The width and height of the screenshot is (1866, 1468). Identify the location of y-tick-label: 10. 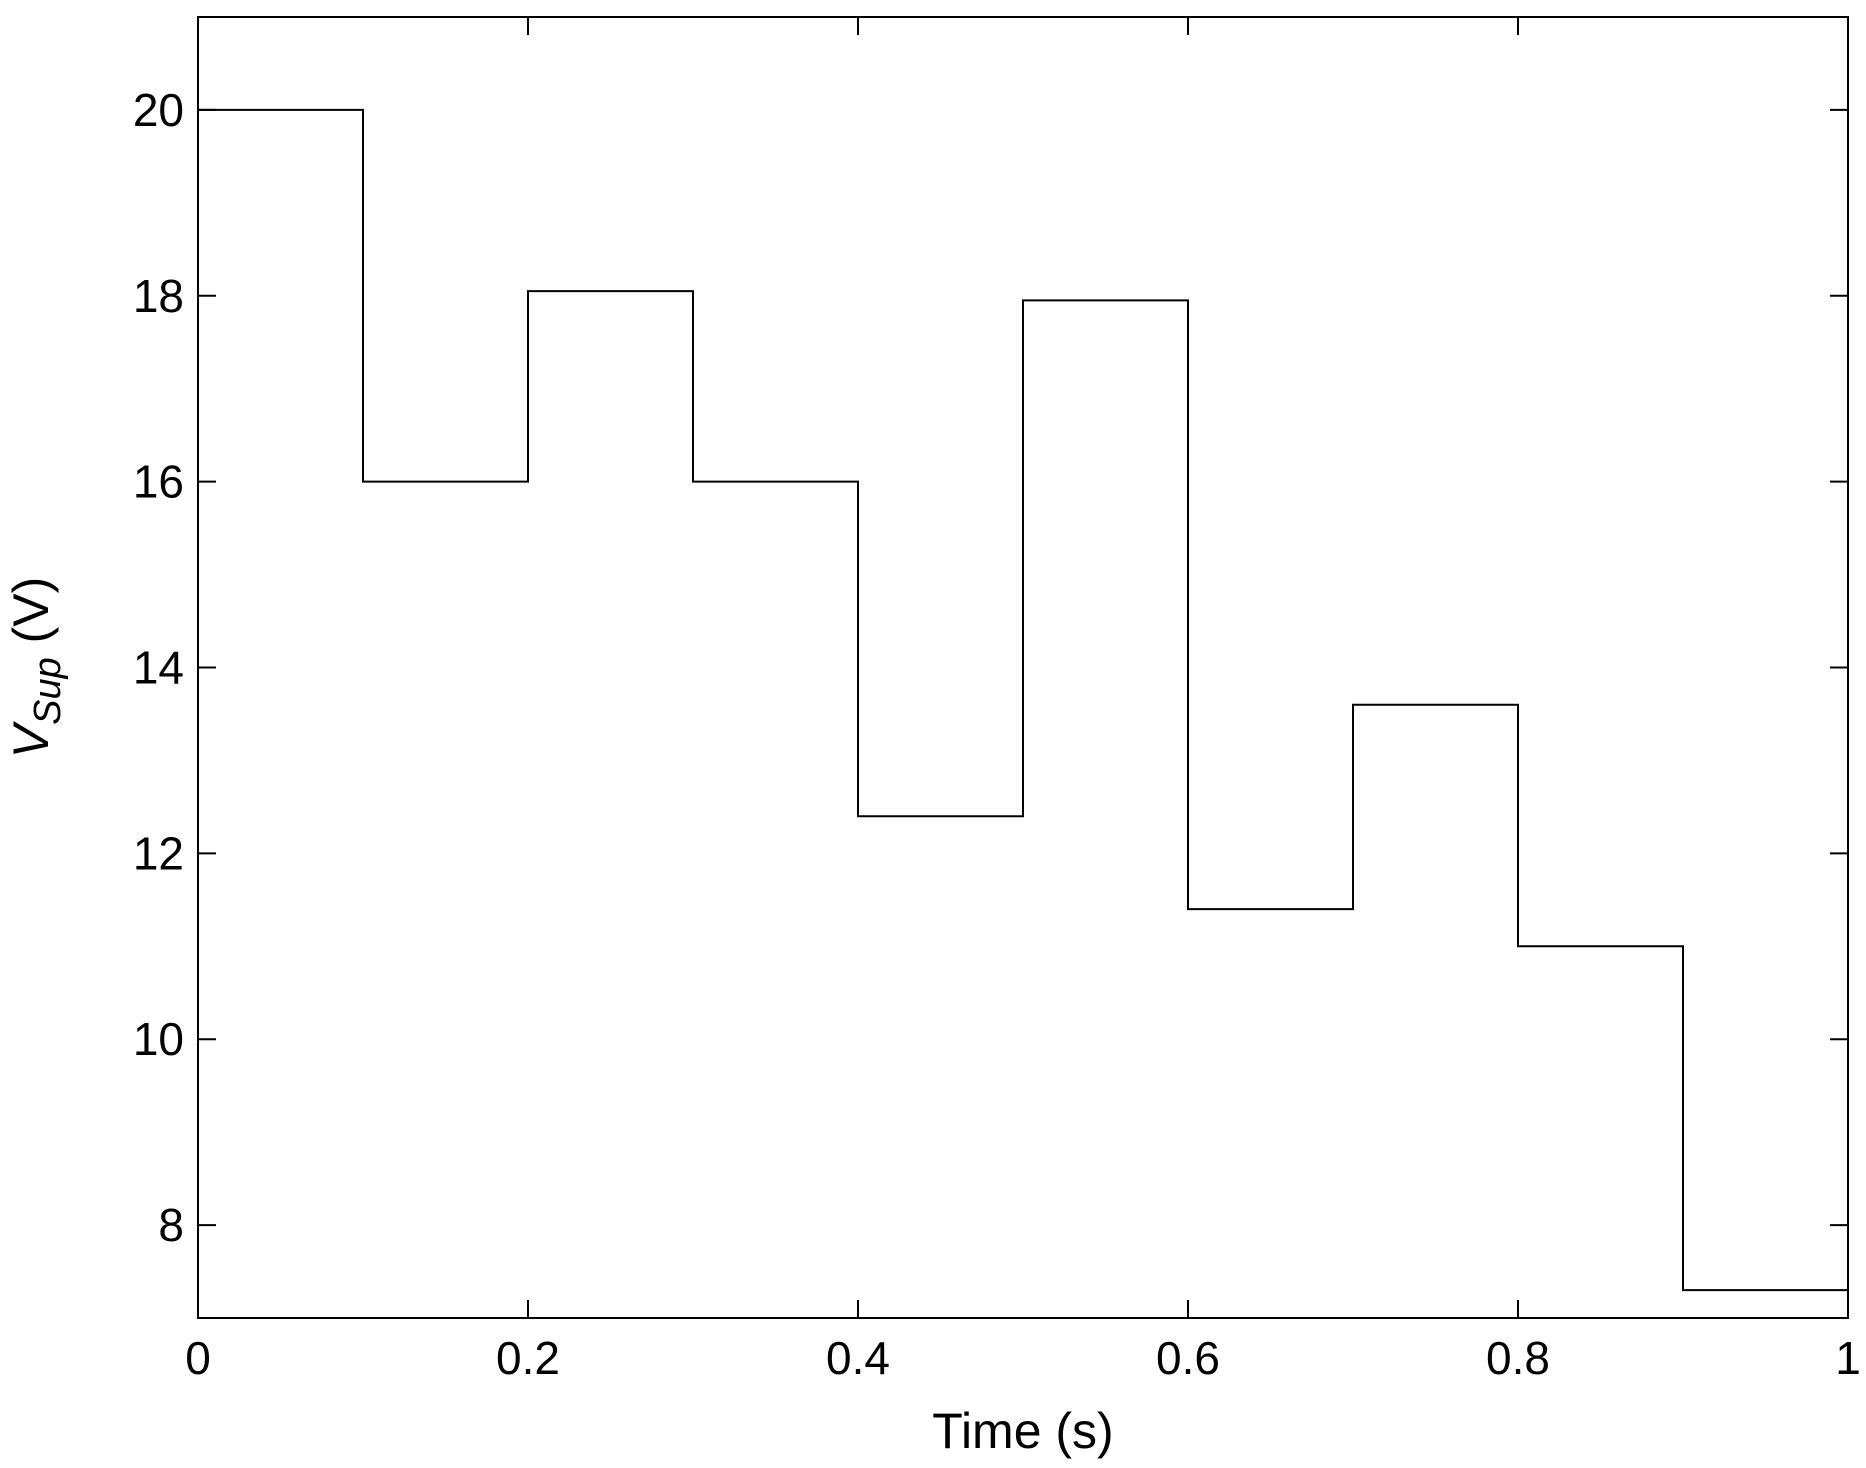
(158, 1039).